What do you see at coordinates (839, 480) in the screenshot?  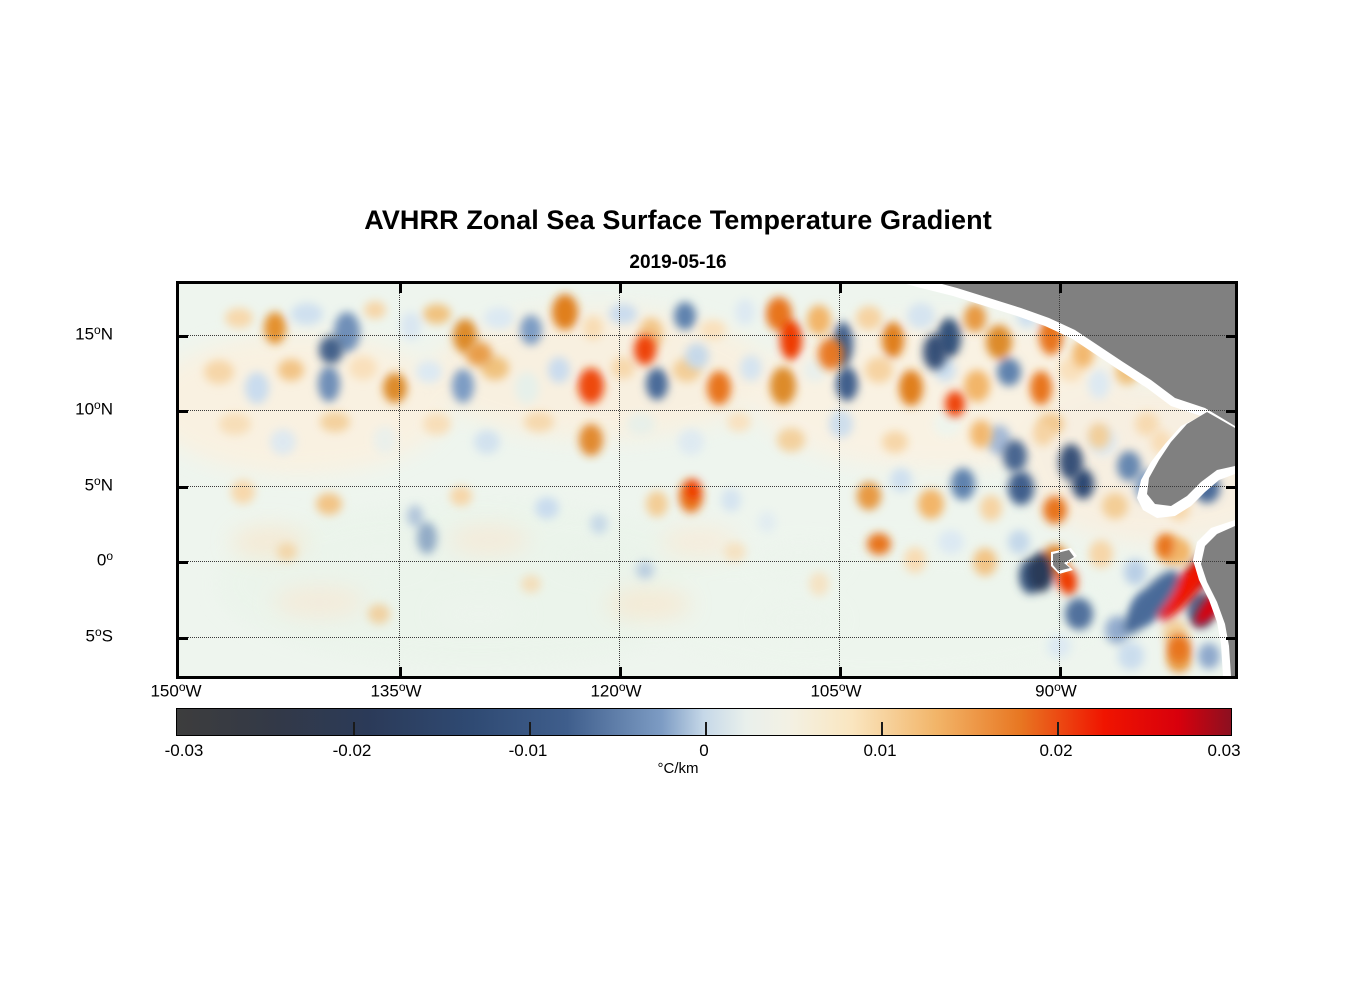 I see `gridline-lon-105W` at bounding box center [839, 480].